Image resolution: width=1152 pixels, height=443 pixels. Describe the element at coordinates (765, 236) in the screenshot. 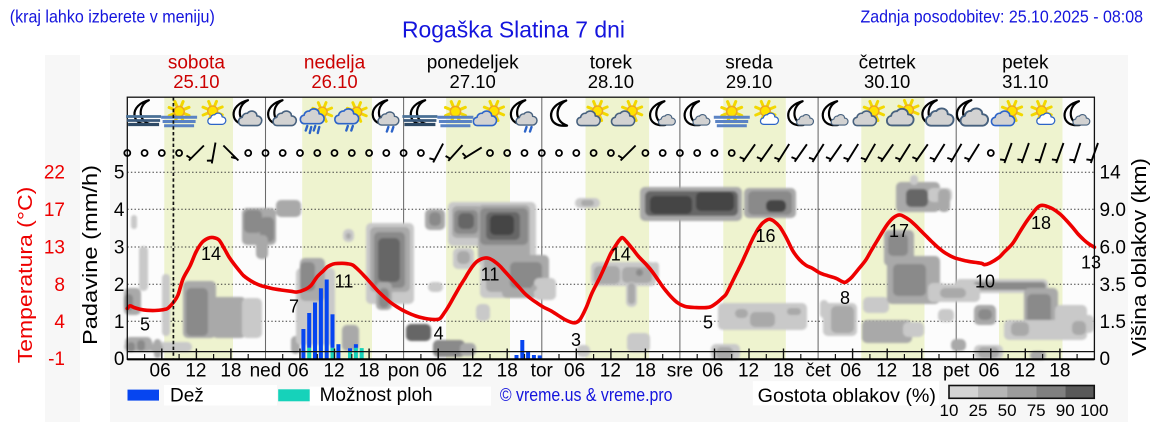

I see `svg-text: 16` at that location.